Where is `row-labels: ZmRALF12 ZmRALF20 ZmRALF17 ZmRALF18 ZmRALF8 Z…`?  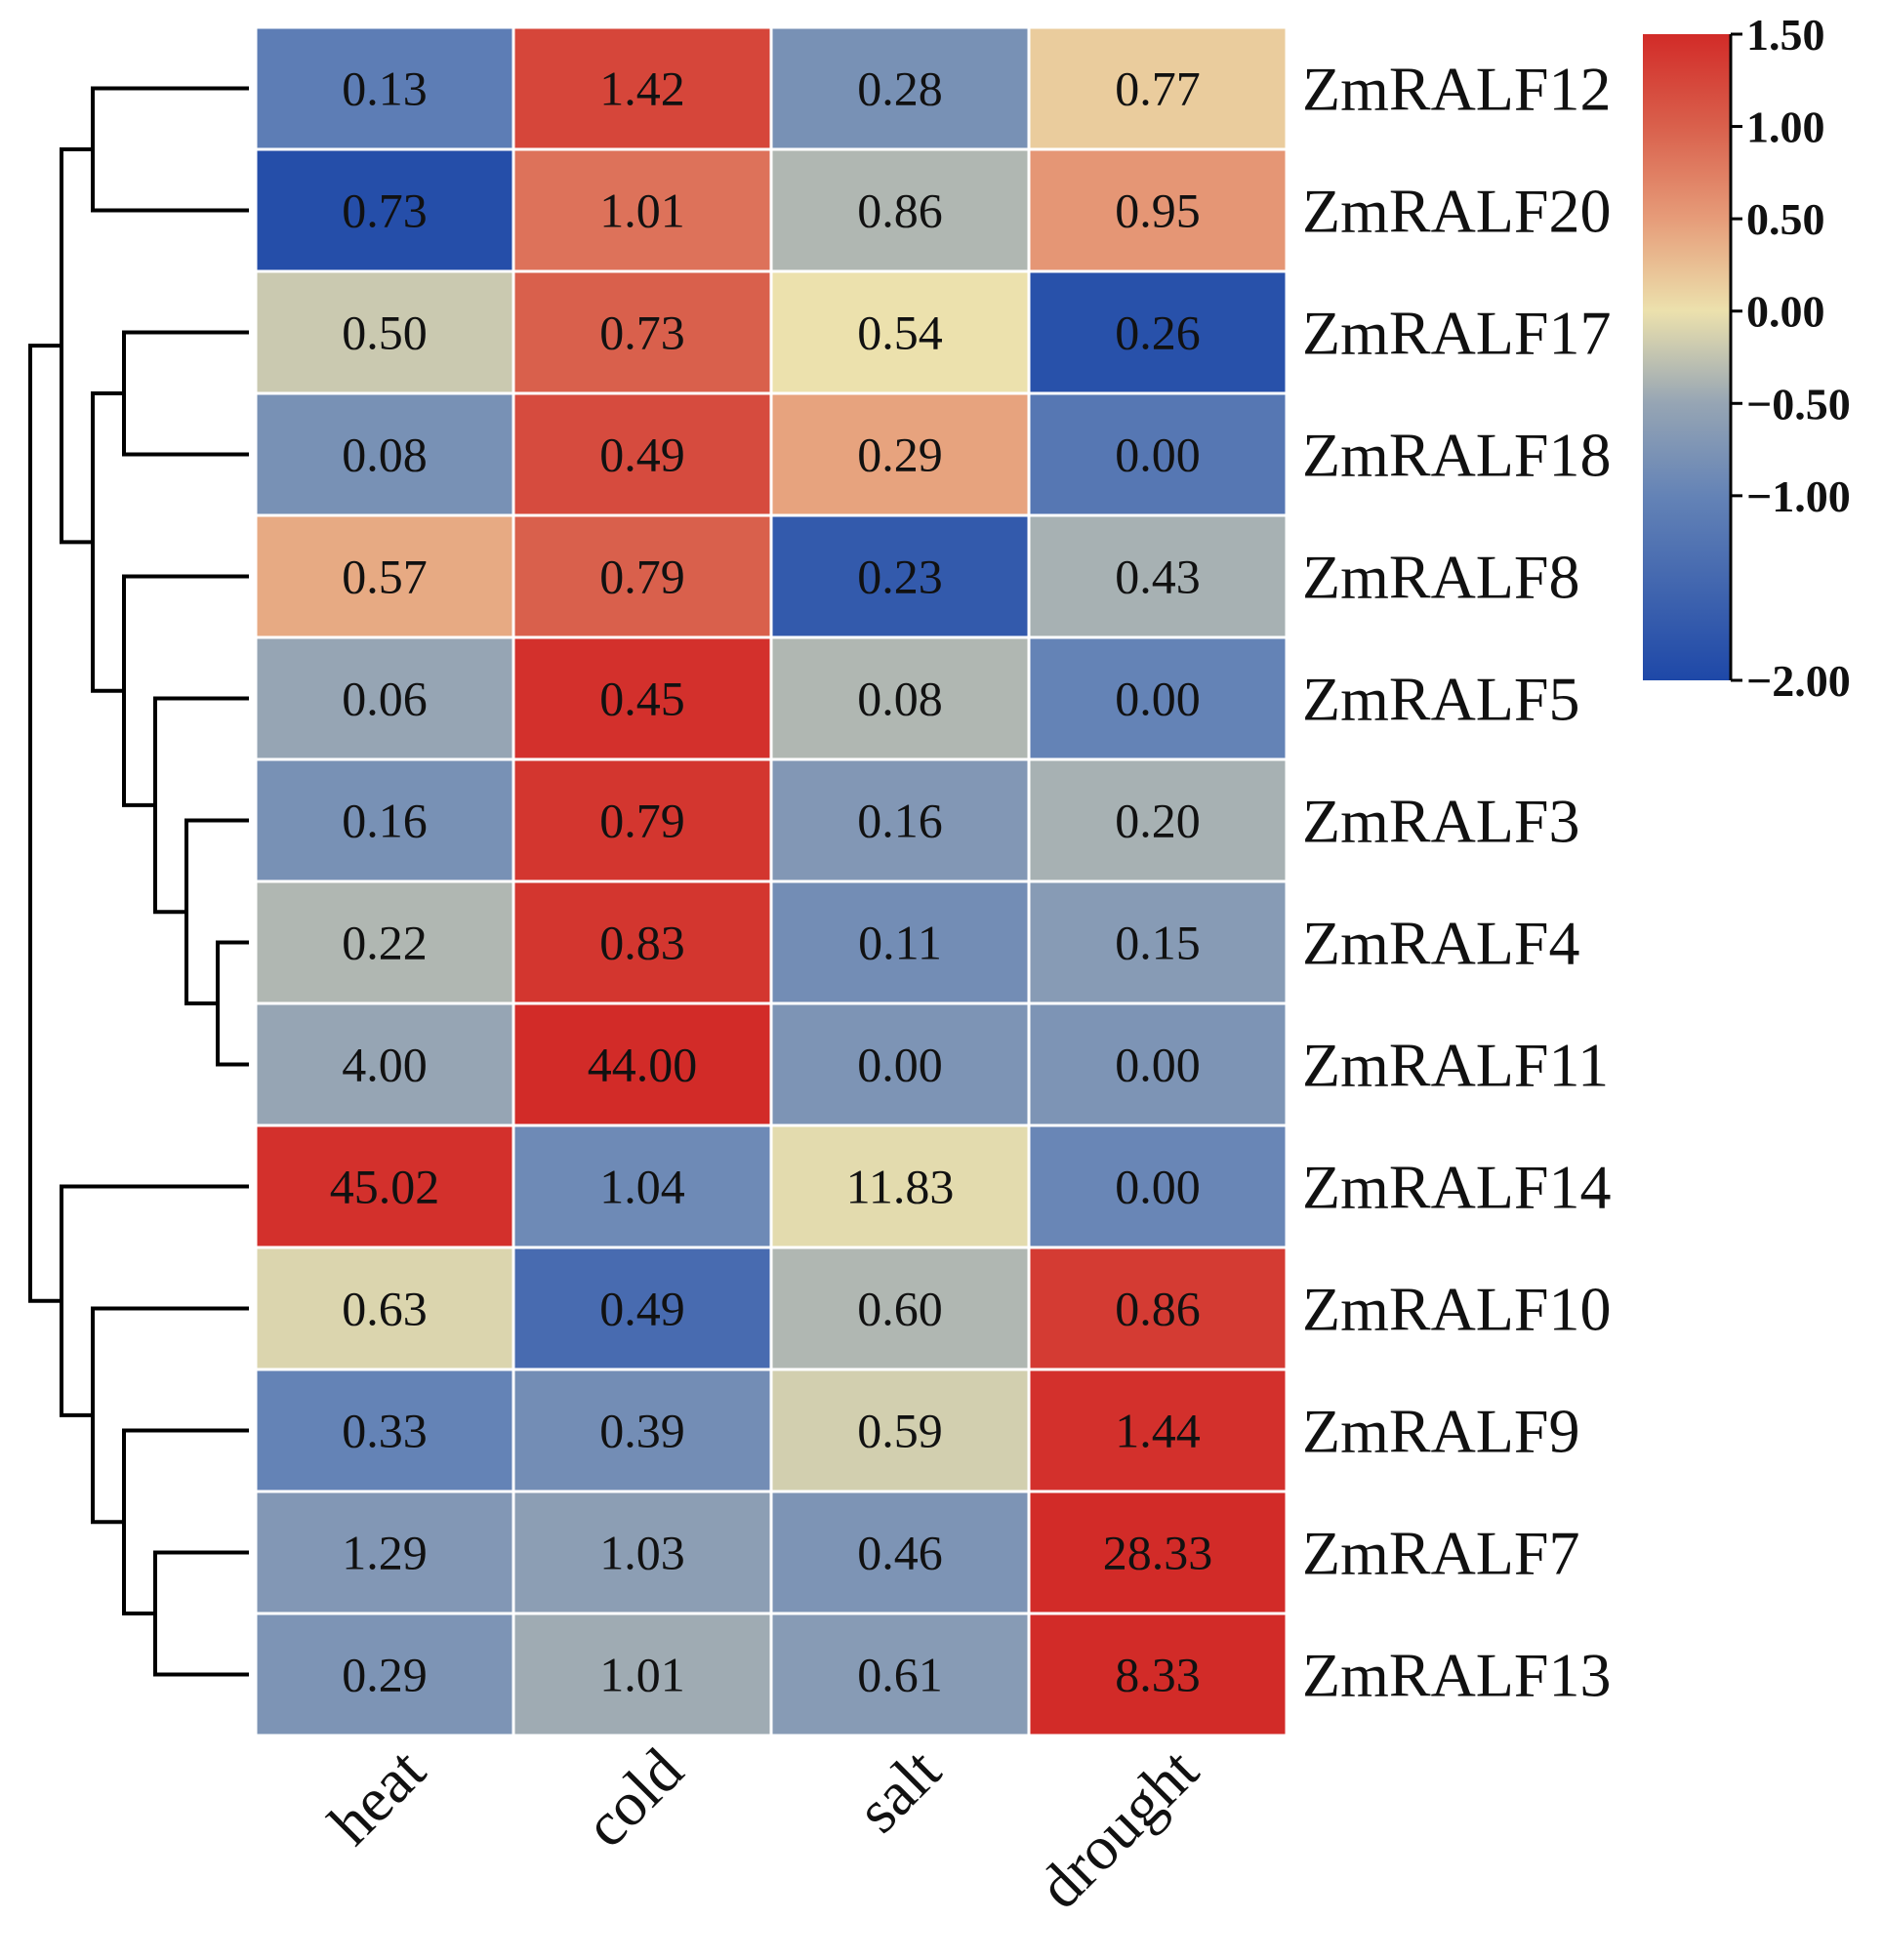
row-labels: ZmRALF12 ZmRALF20 ZmRALF17 ZmRALF18 ZmRALF8 Z… is located at coordinates (1456, 883).